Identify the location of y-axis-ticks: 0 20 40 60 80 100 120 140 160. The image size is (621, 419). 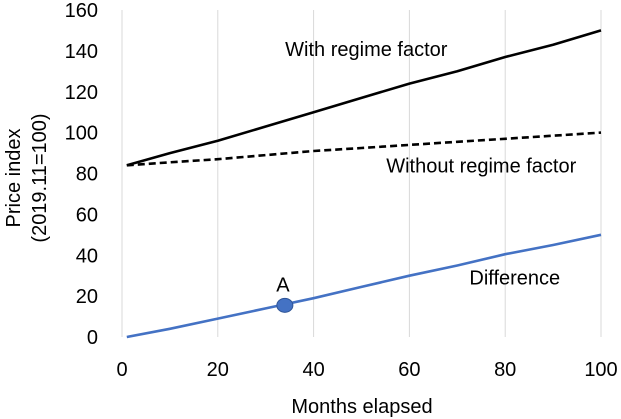
(81, 174).